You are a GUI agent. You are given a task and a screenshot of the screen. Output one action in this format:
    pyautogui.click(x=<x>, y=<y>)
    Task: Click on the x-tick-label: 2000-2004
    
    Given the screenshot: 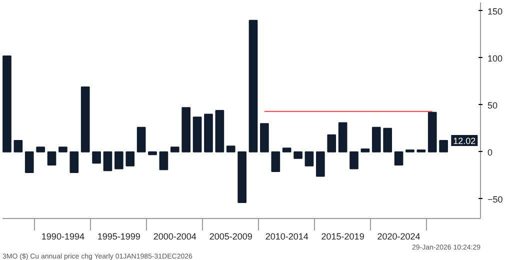 What is the action you would take?
    pyautogui.click(x=174, y=237)
    